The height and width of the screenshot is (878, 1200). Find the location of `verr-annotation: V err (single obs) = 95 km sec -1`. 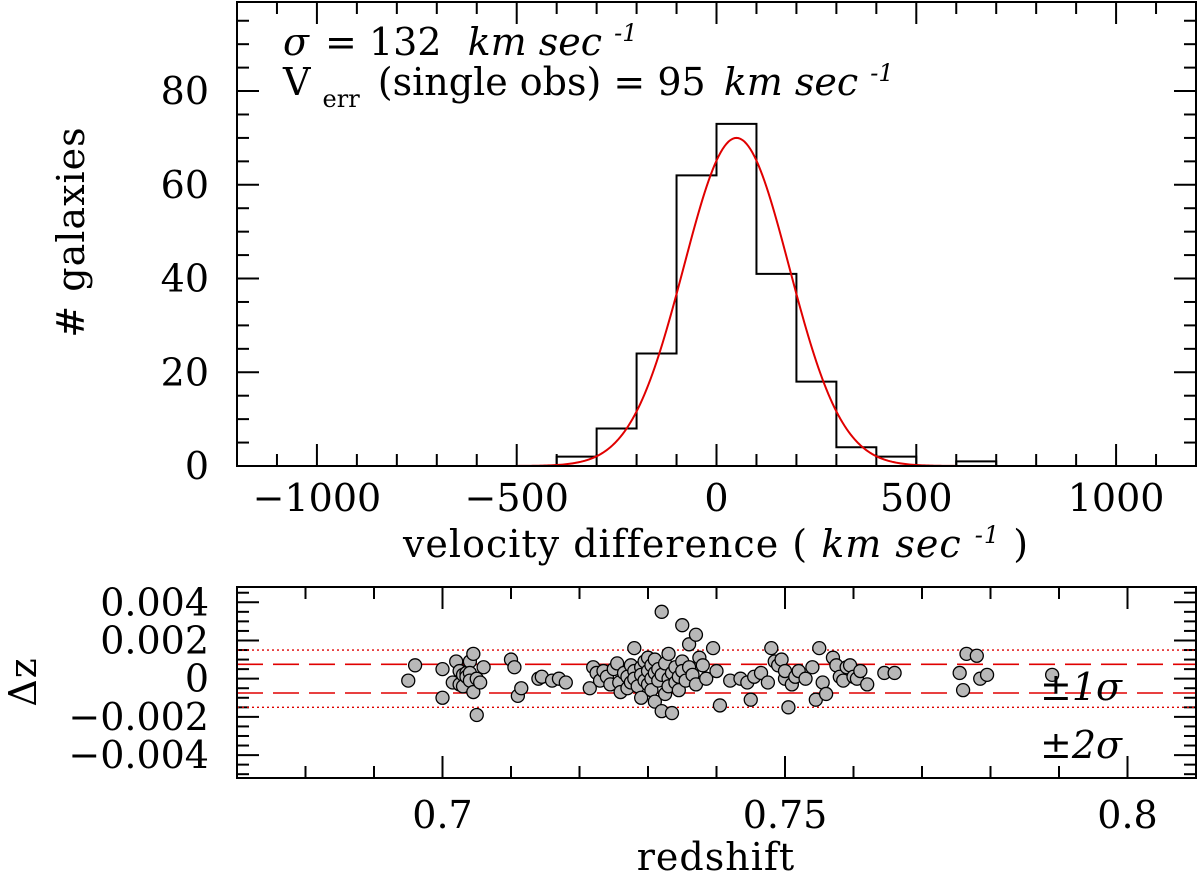

verr-annotation: V err (single obs) = 95 km sec -1 is located at coordinates (588, 87).